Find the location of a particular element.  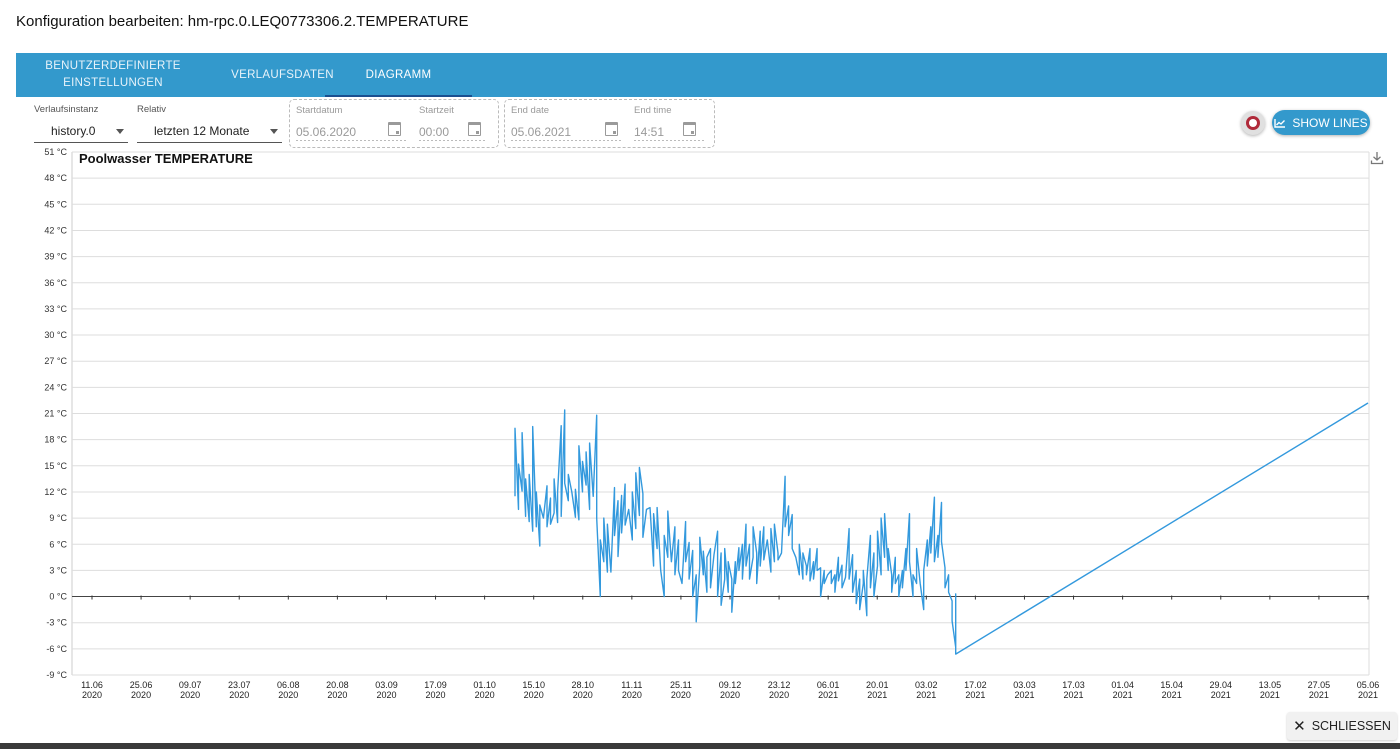

line-chart-icon is located at coordinates (1280, 123).